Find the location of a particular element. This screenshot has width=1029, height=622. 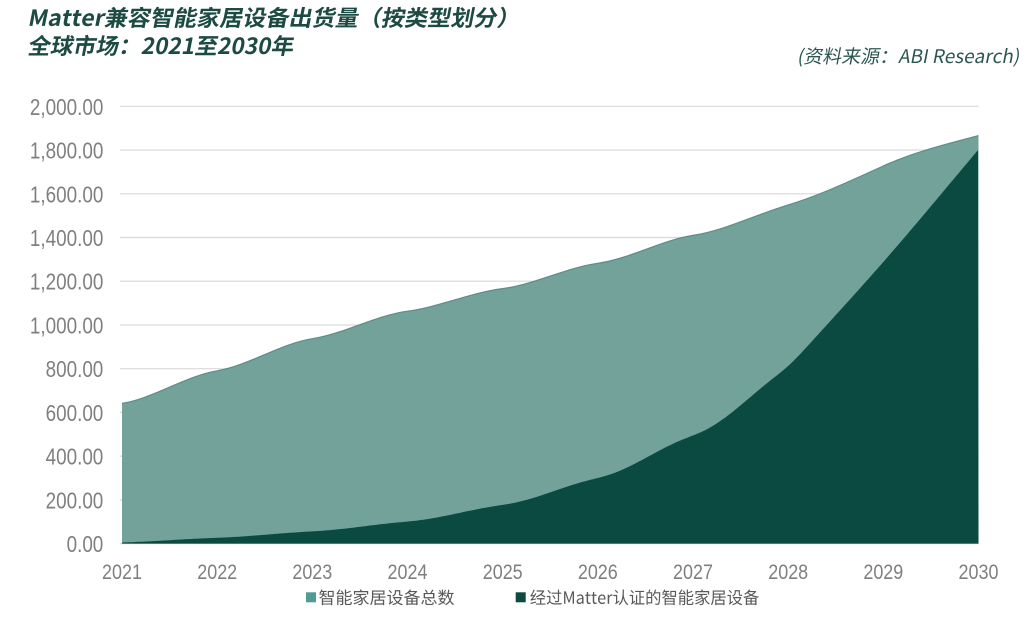

svg-text: 2021 is located at coordinates (122, 572).